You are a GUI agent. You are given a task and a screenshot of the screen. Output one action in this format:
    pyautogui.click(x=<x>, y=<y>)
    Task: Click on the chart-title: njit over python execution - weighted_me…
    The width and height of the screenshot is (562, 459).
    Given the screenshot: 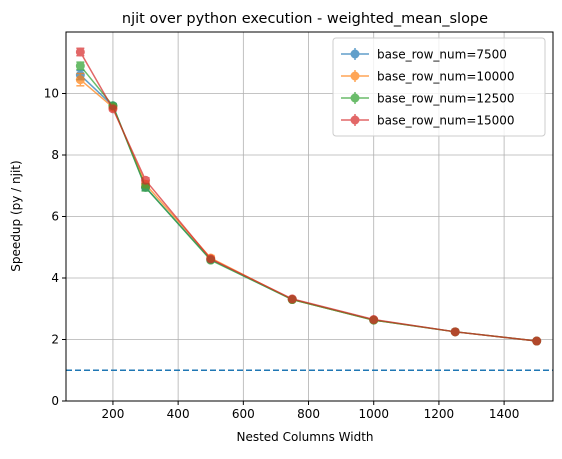 What is the action you would take?
    pyautogui.click(x=305, y=19)
    